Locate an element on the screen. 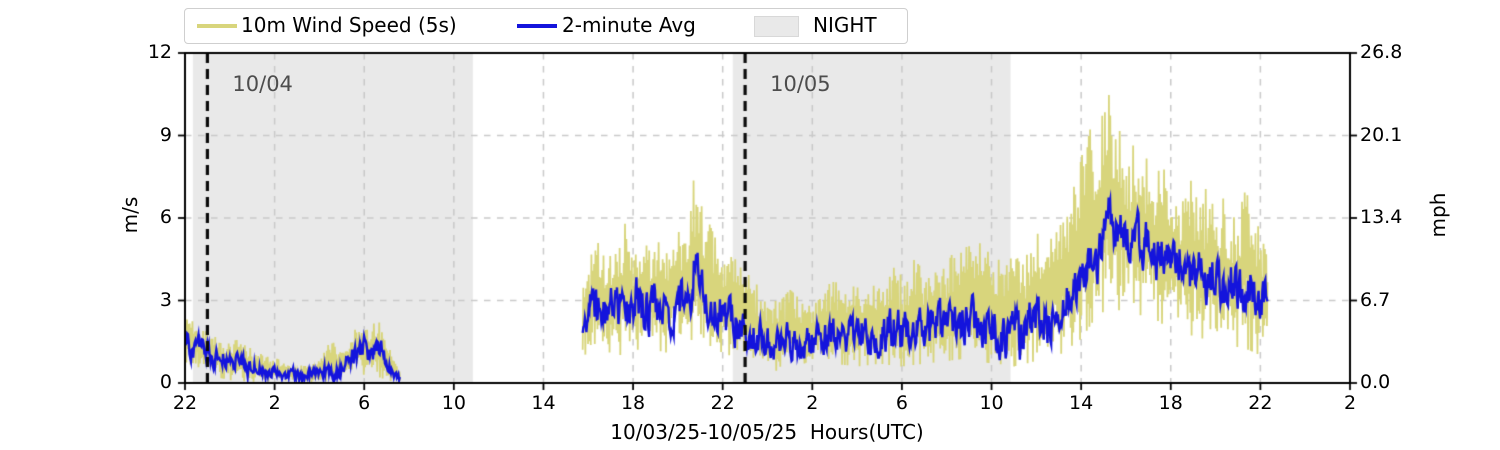 The width and height of the screenshot is (1500, 450). y-tick-label-ms: 0 is located at coordinates (165, 382).